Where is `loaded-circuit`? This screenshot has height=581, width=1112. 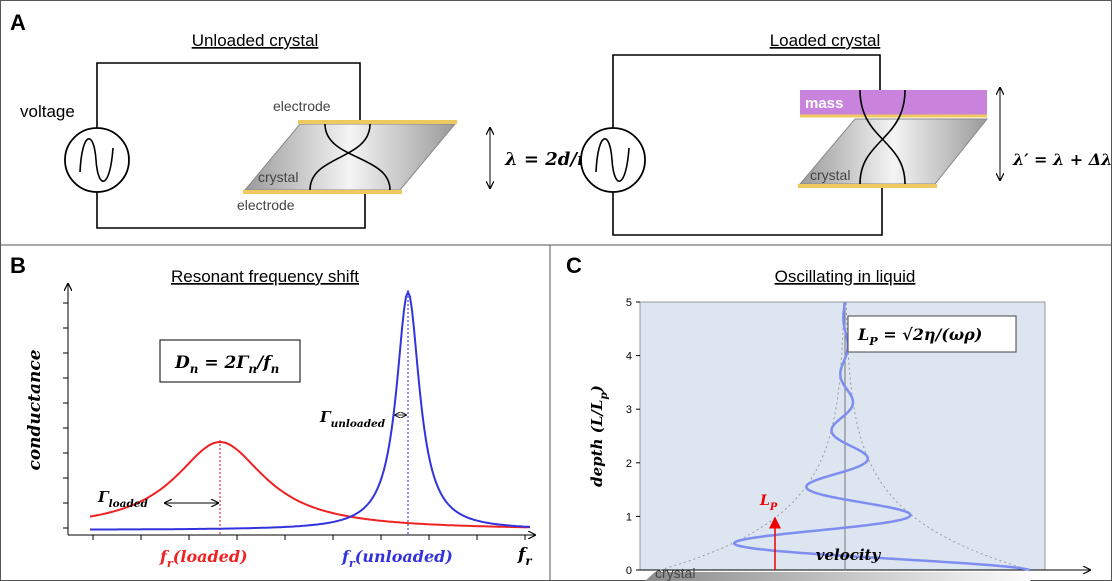 loaded-circuit is located at coordinates (790, 145).